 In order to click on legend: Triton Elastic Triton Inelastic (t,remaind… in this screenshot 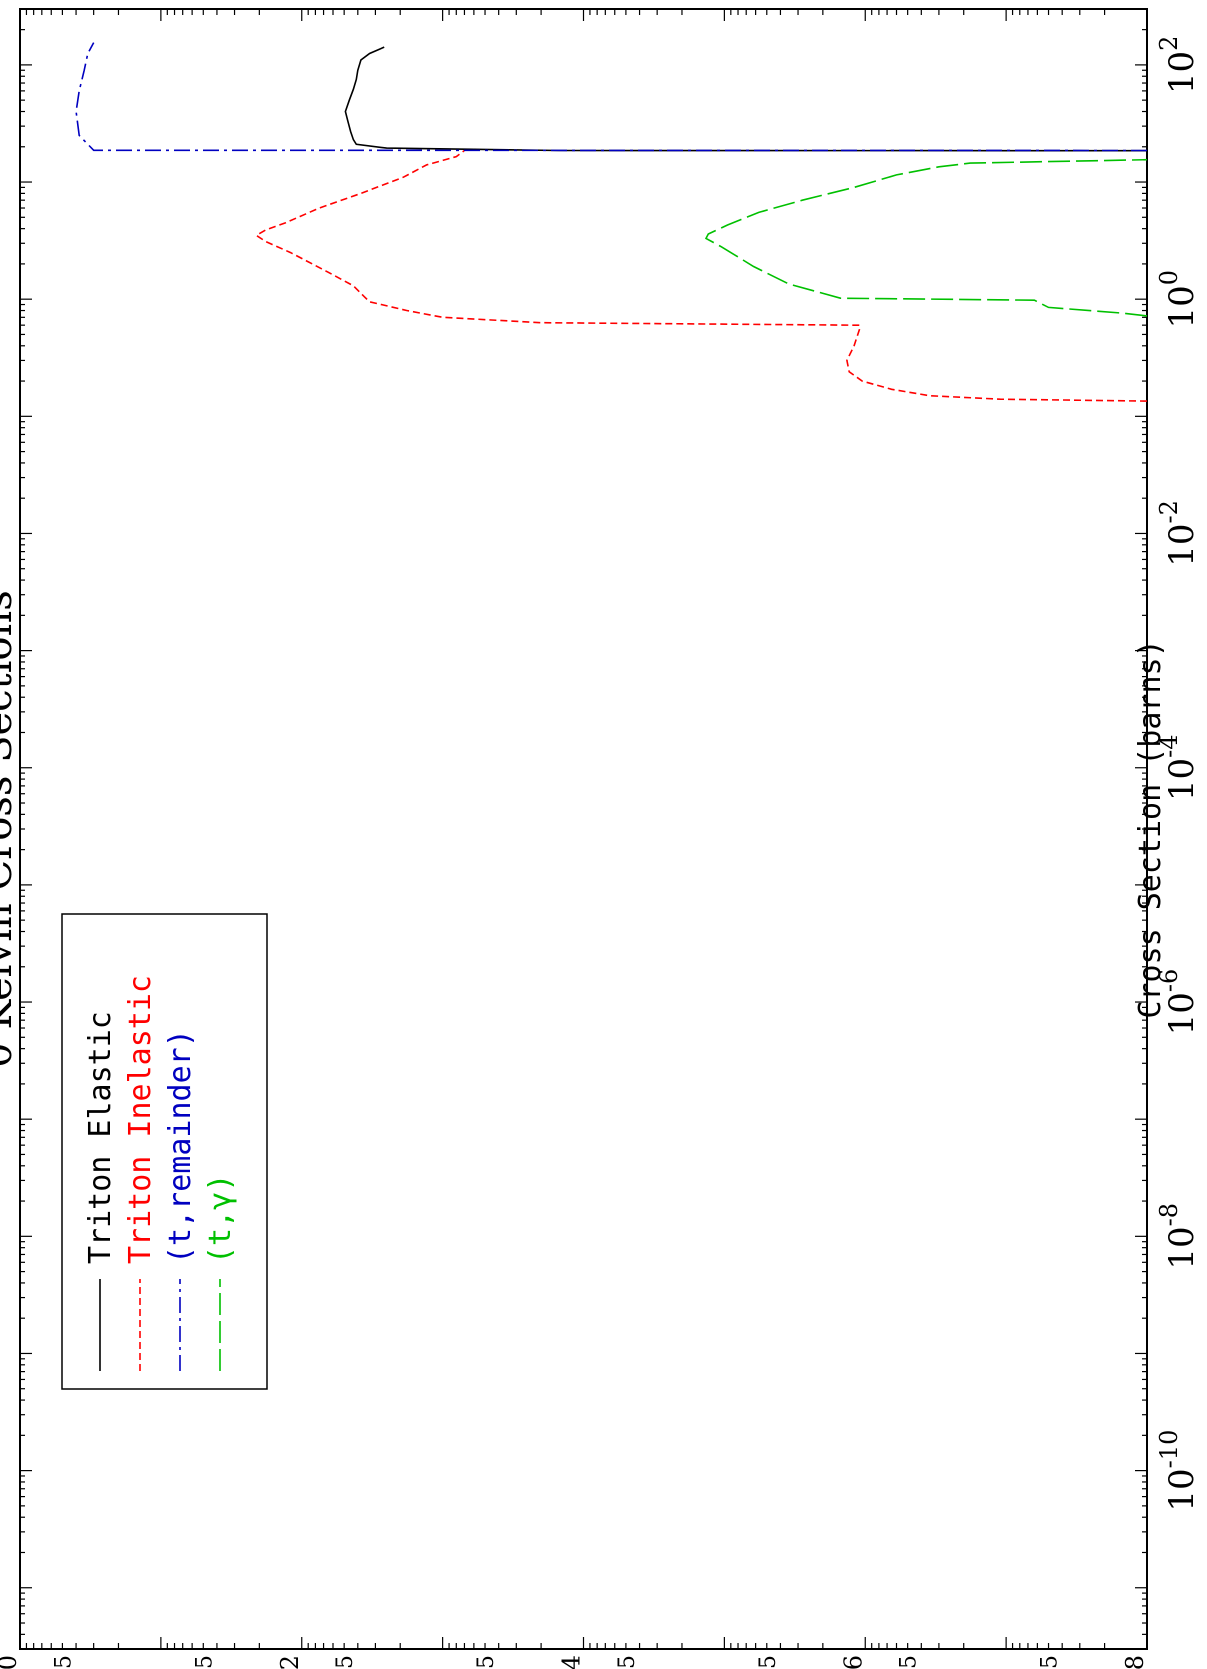, I will do `click(164, 1151)`.